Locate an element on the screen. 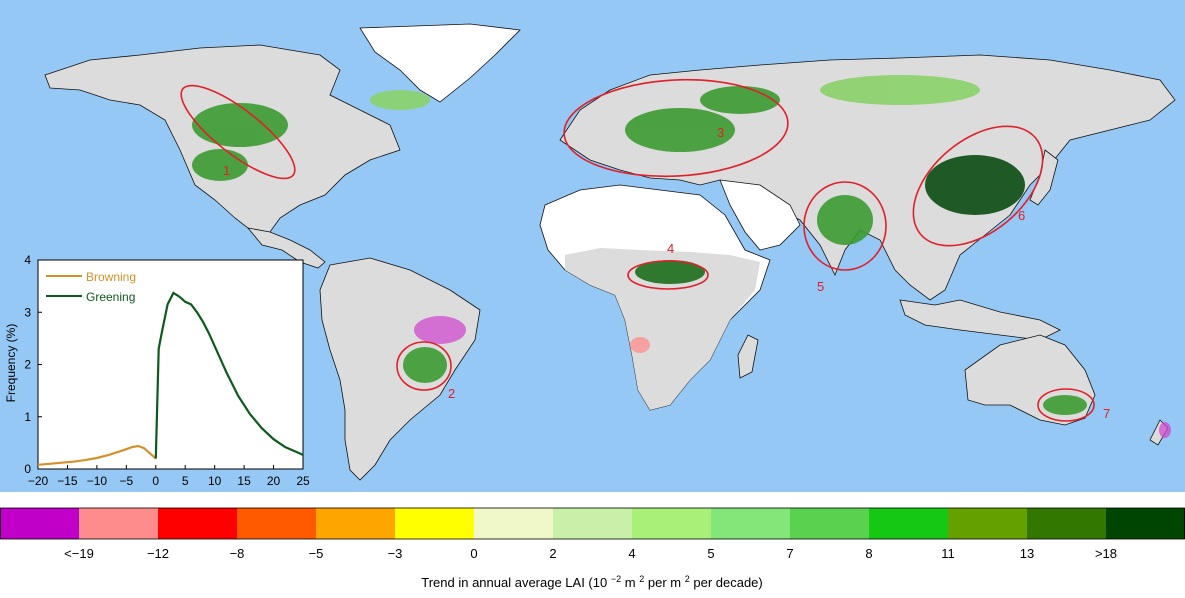  legend-tick-label: >18 is located at coordinates (1106, 553).